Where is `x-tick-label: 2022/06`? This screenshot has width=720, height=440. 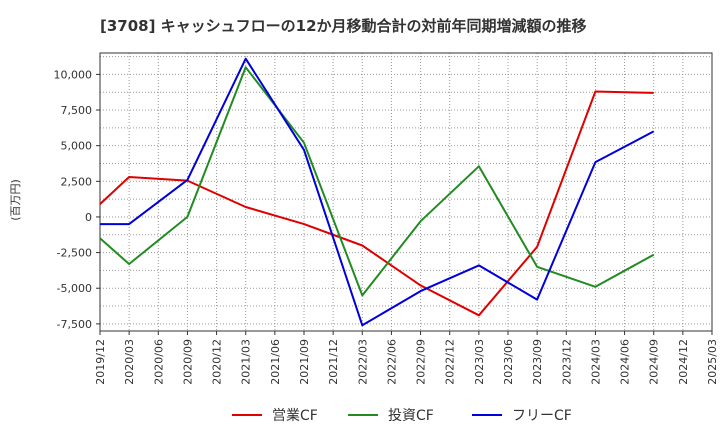 x-tick-label: 2022/06 is located at coordinates (391, 362).